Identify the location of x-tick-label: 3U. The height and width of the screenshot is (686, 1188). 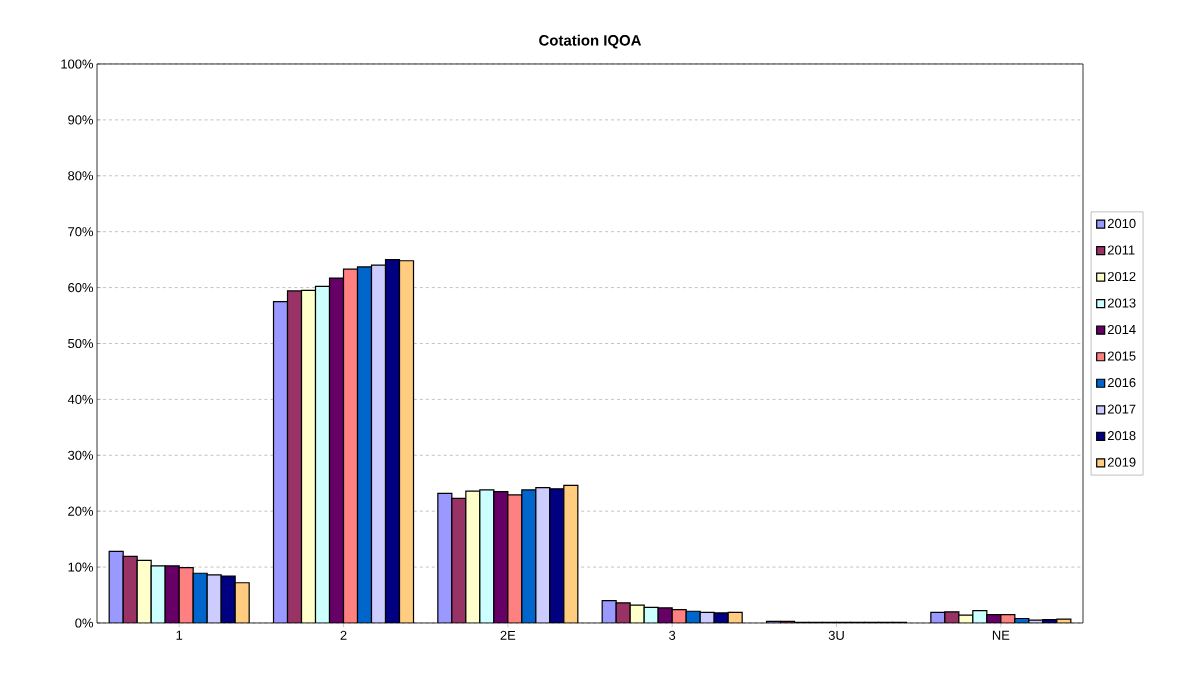
(836, 635).